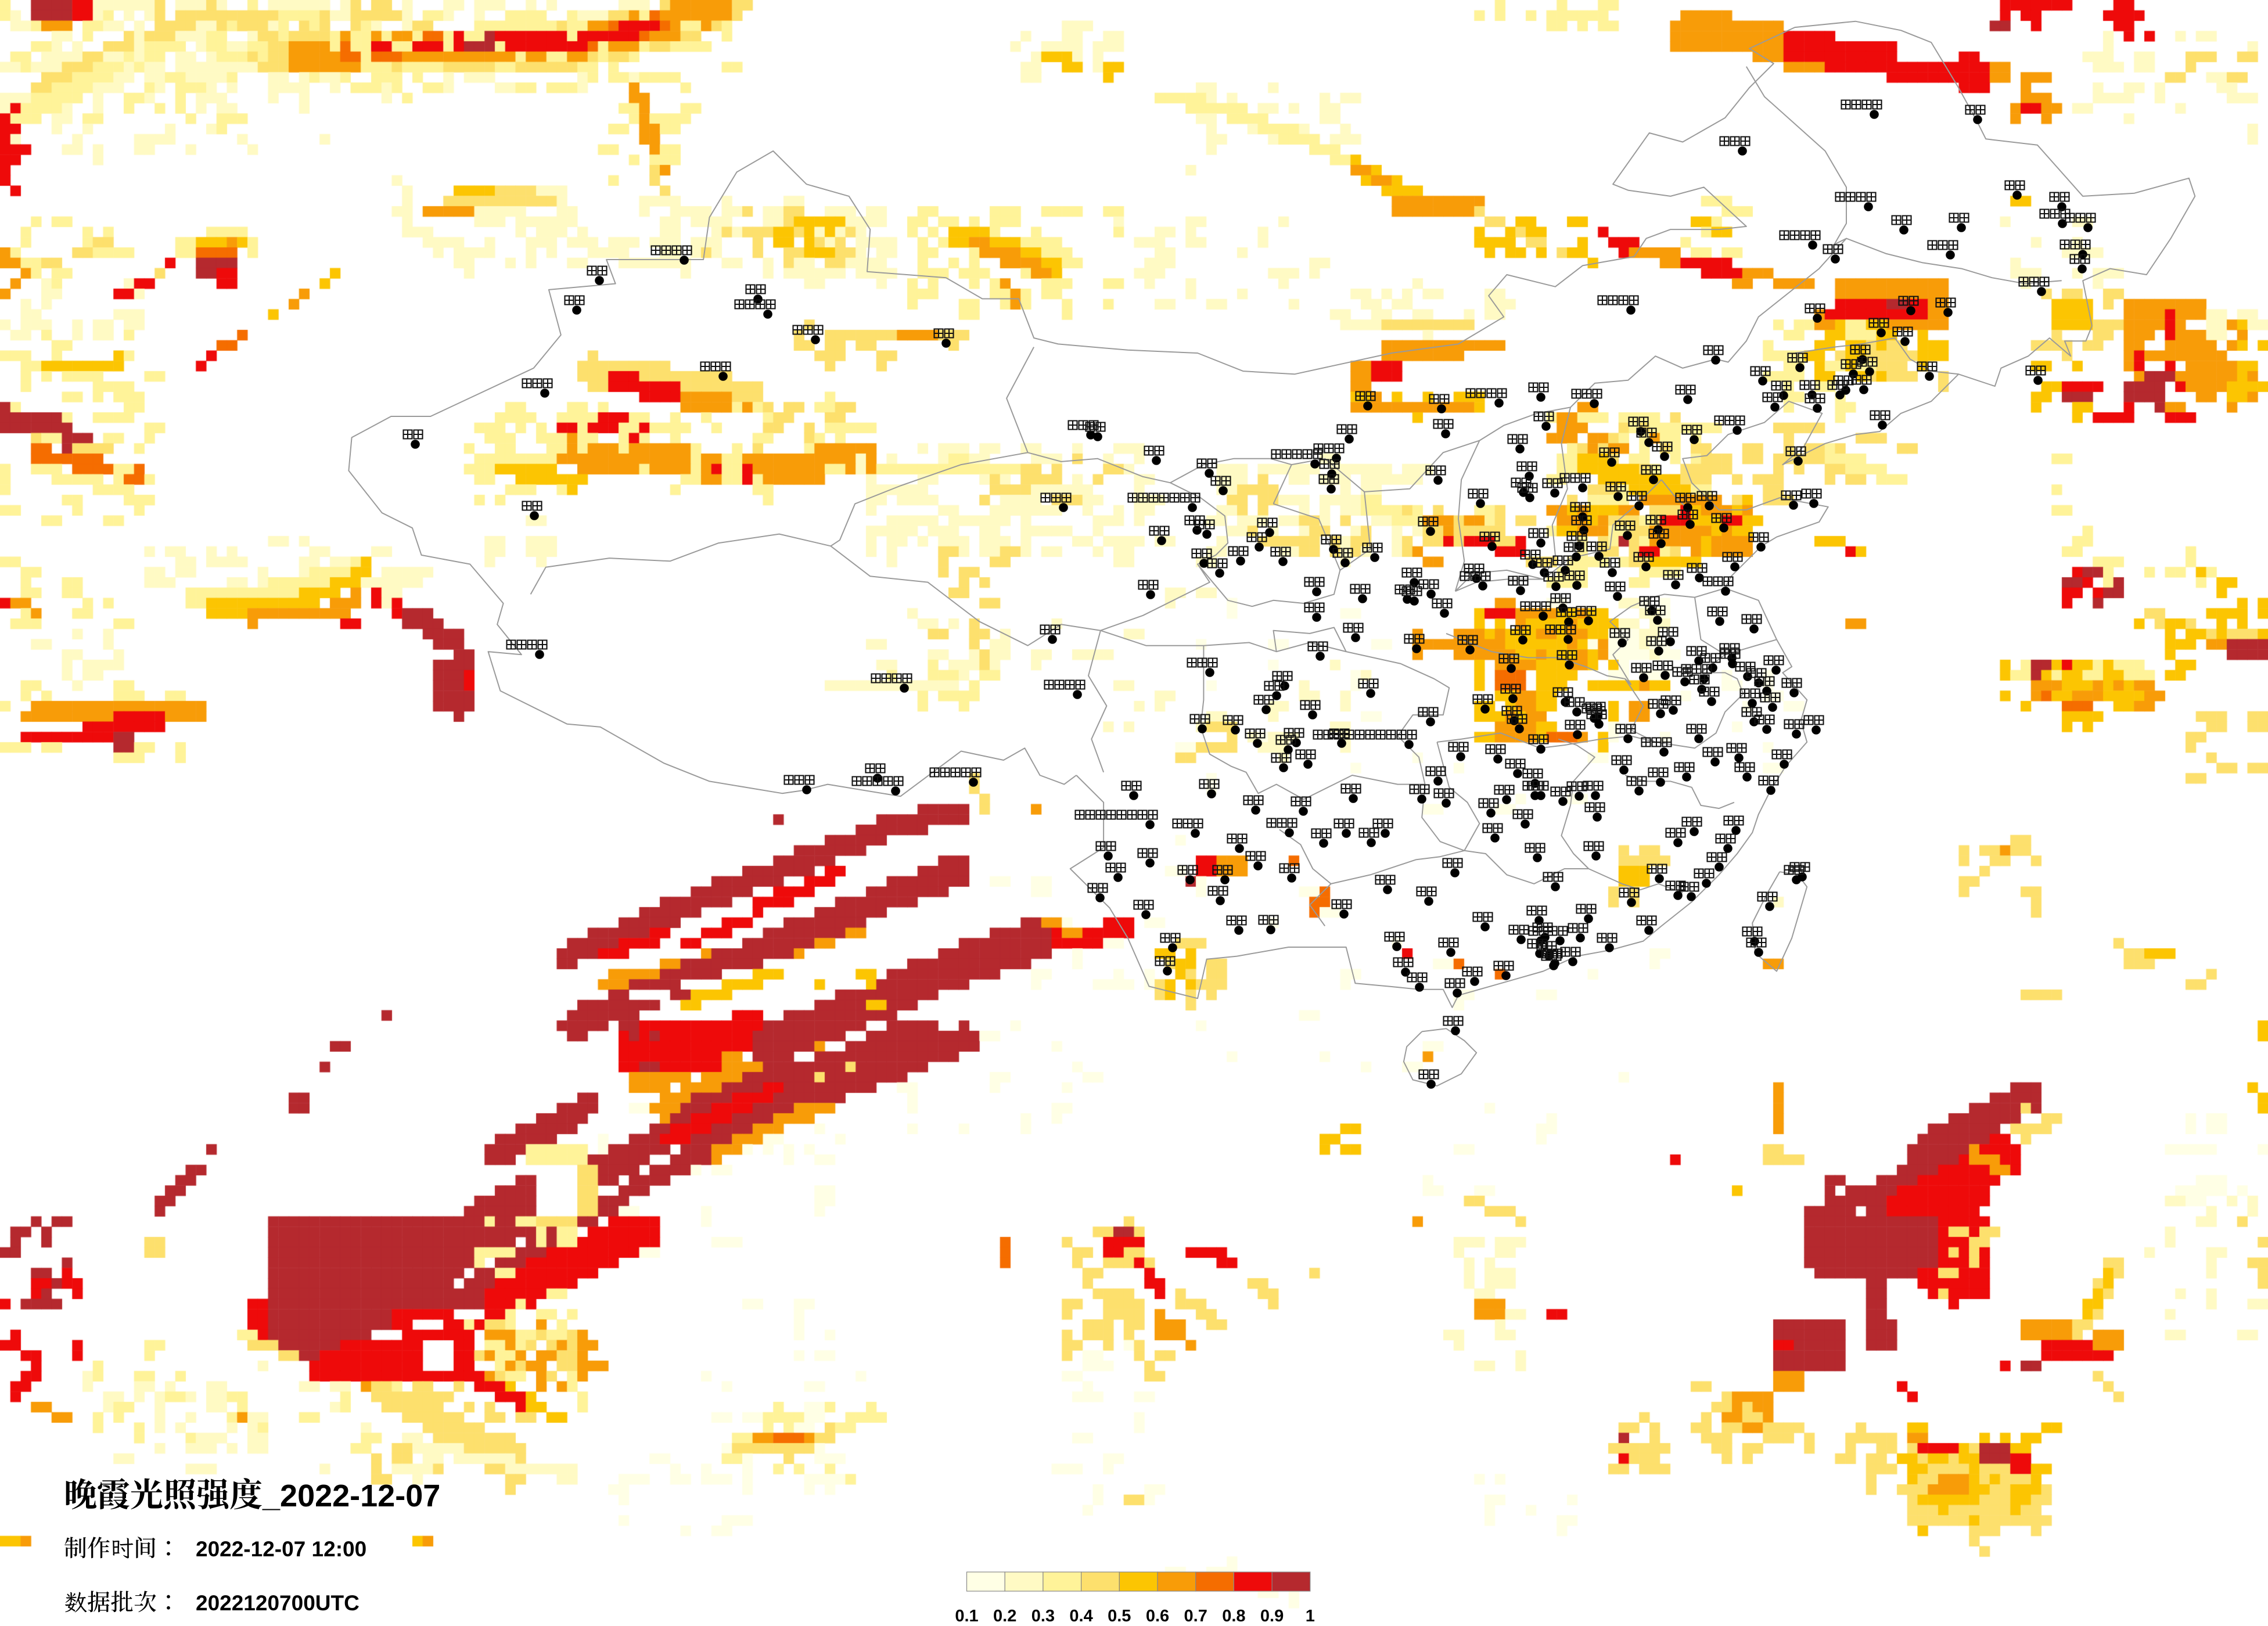 Image resolution: width=2268 pixels, height=1626 pixels. Describe the element at coordinates (351, 1496) in the screenshot. I see `svg-text: _2022-12-07` at that location.